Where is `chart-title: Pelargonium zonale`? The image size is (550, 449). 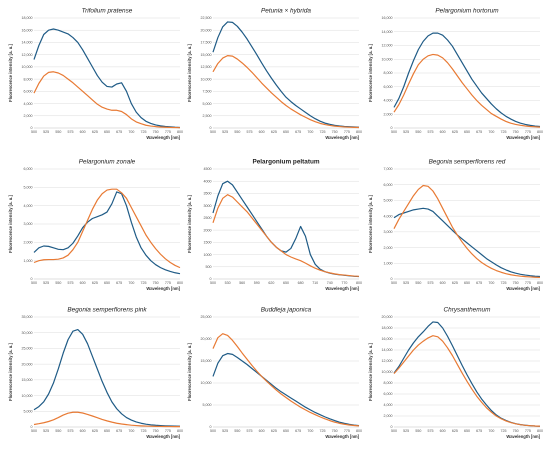
chart-title: Pelargonium zonale is located at coordinates (107, 162).